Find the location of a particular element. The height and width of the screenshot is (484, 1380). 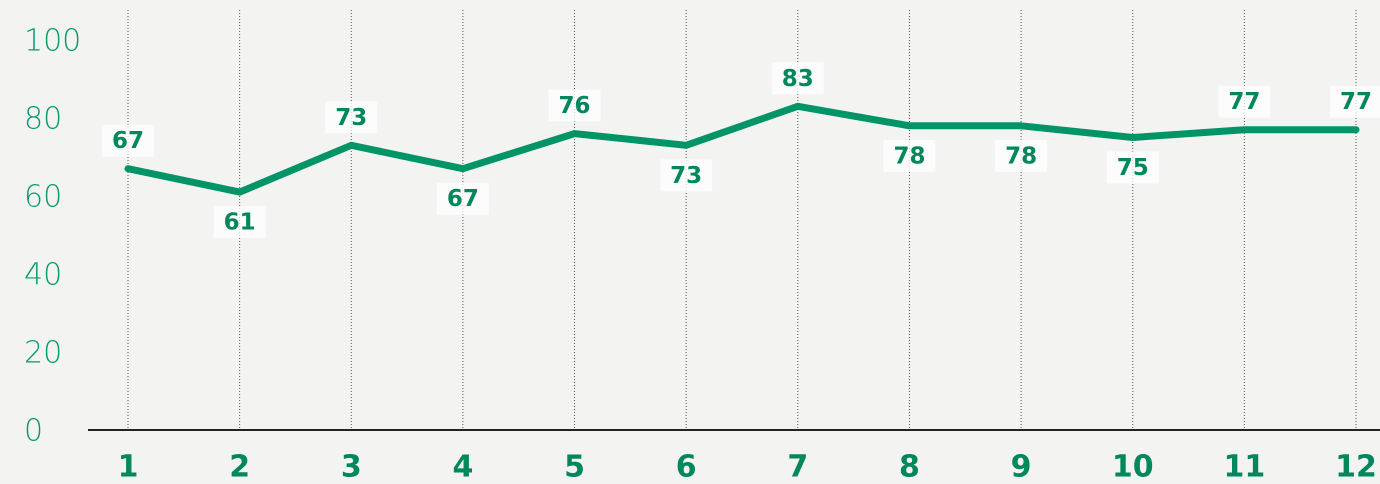

data-label-group: 76 is located at coordinates (574, 105).